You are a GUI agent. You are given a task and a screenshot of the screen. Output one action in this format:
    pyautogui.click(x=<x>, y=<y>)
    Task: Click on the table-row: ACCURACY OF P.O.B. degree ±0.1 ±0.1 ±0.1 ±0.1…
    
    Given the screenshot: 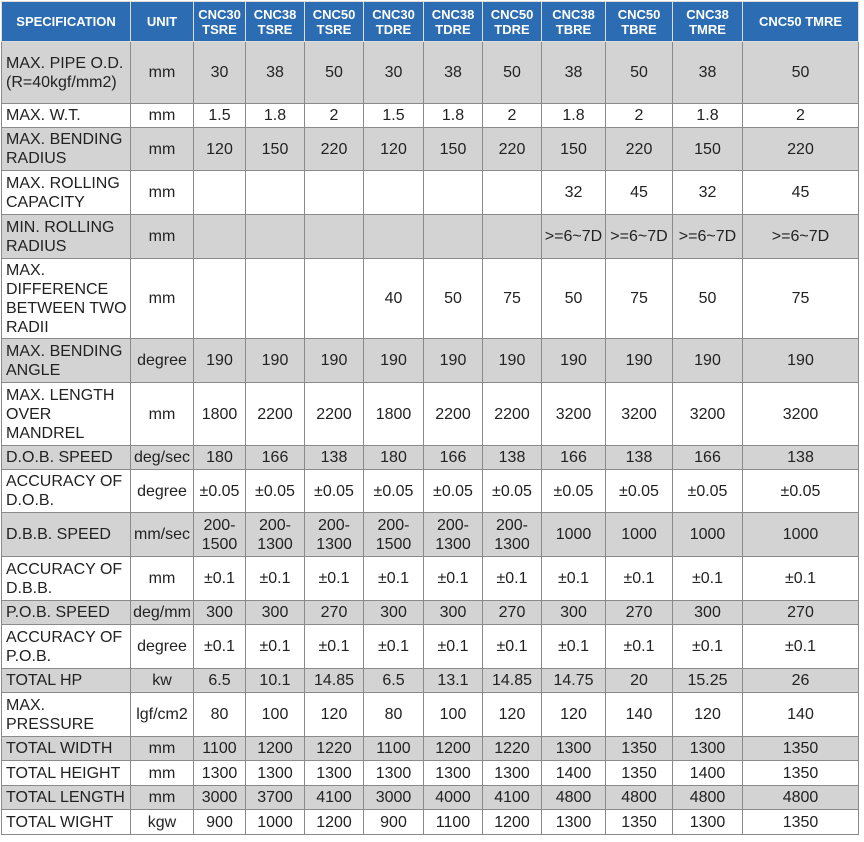 What is the action you would take?
    pyautogui.click(x=430, y=646)
    